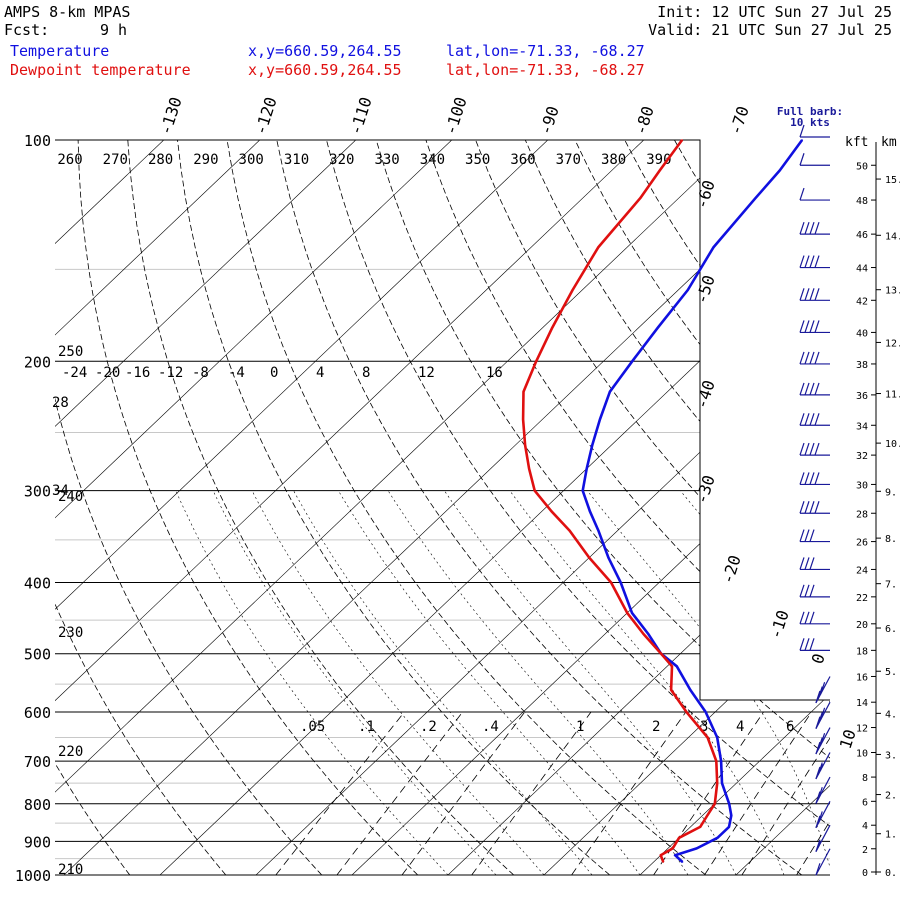  What do you see at coordinates (862, 269) in the screenshot?
I see `kft-tick-label: 44` at bounding box center [862, 269].